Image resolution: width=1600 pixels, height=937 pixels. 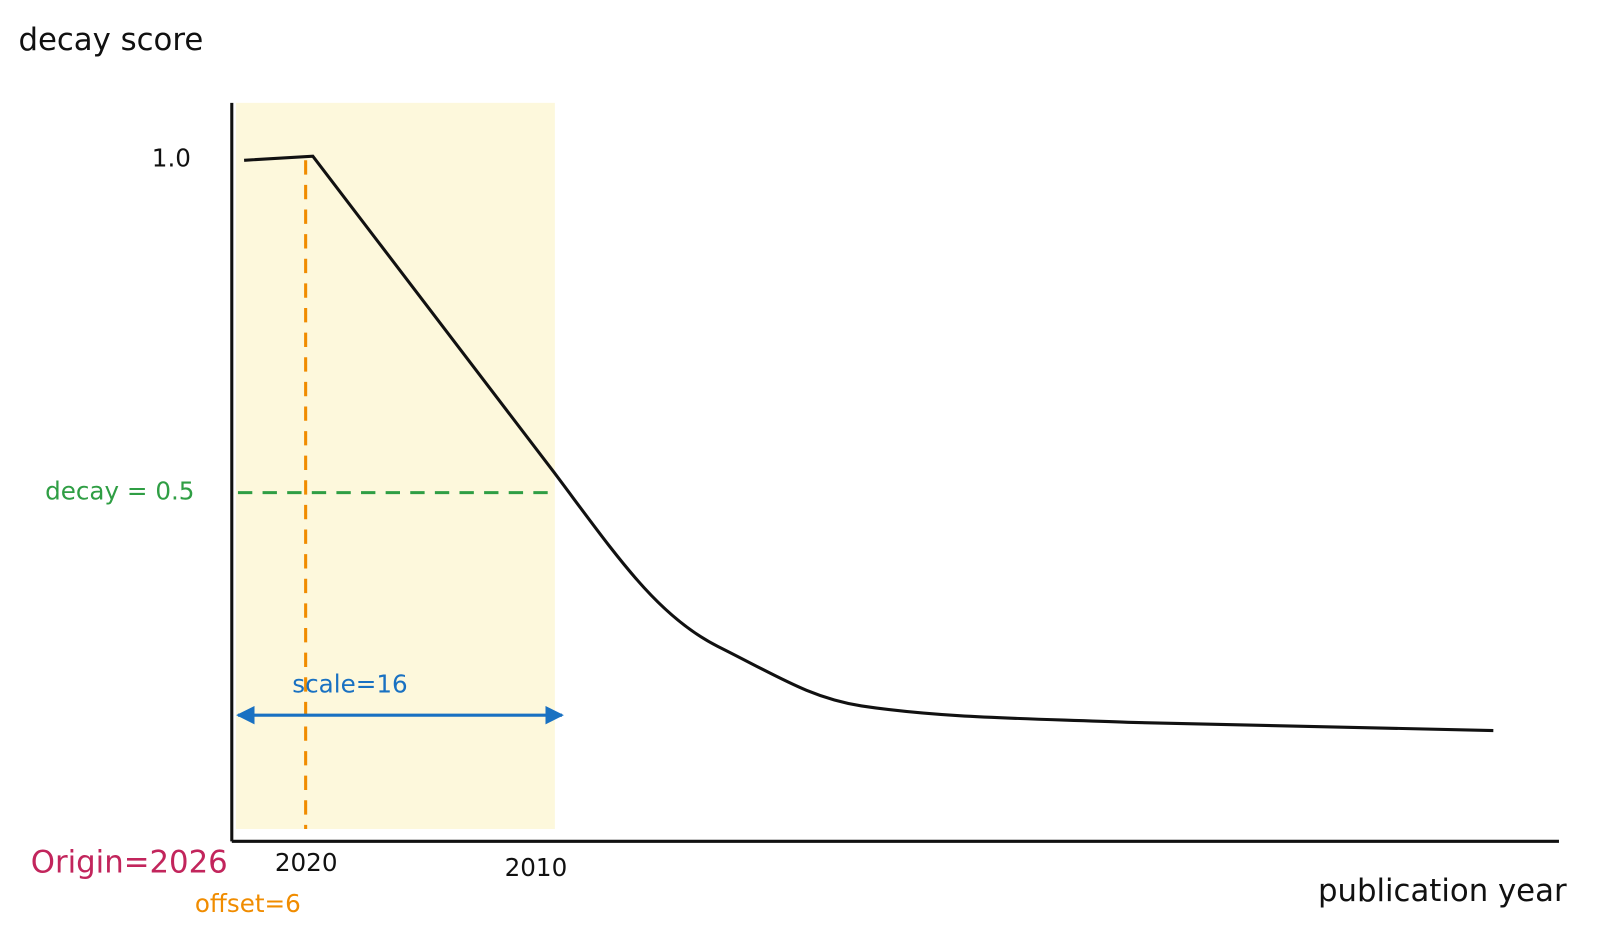 What do you see at coordinates (1442, 891) in the screenshot?
I see `x-axis-label: publication year` at bounding box center [1442, 891].